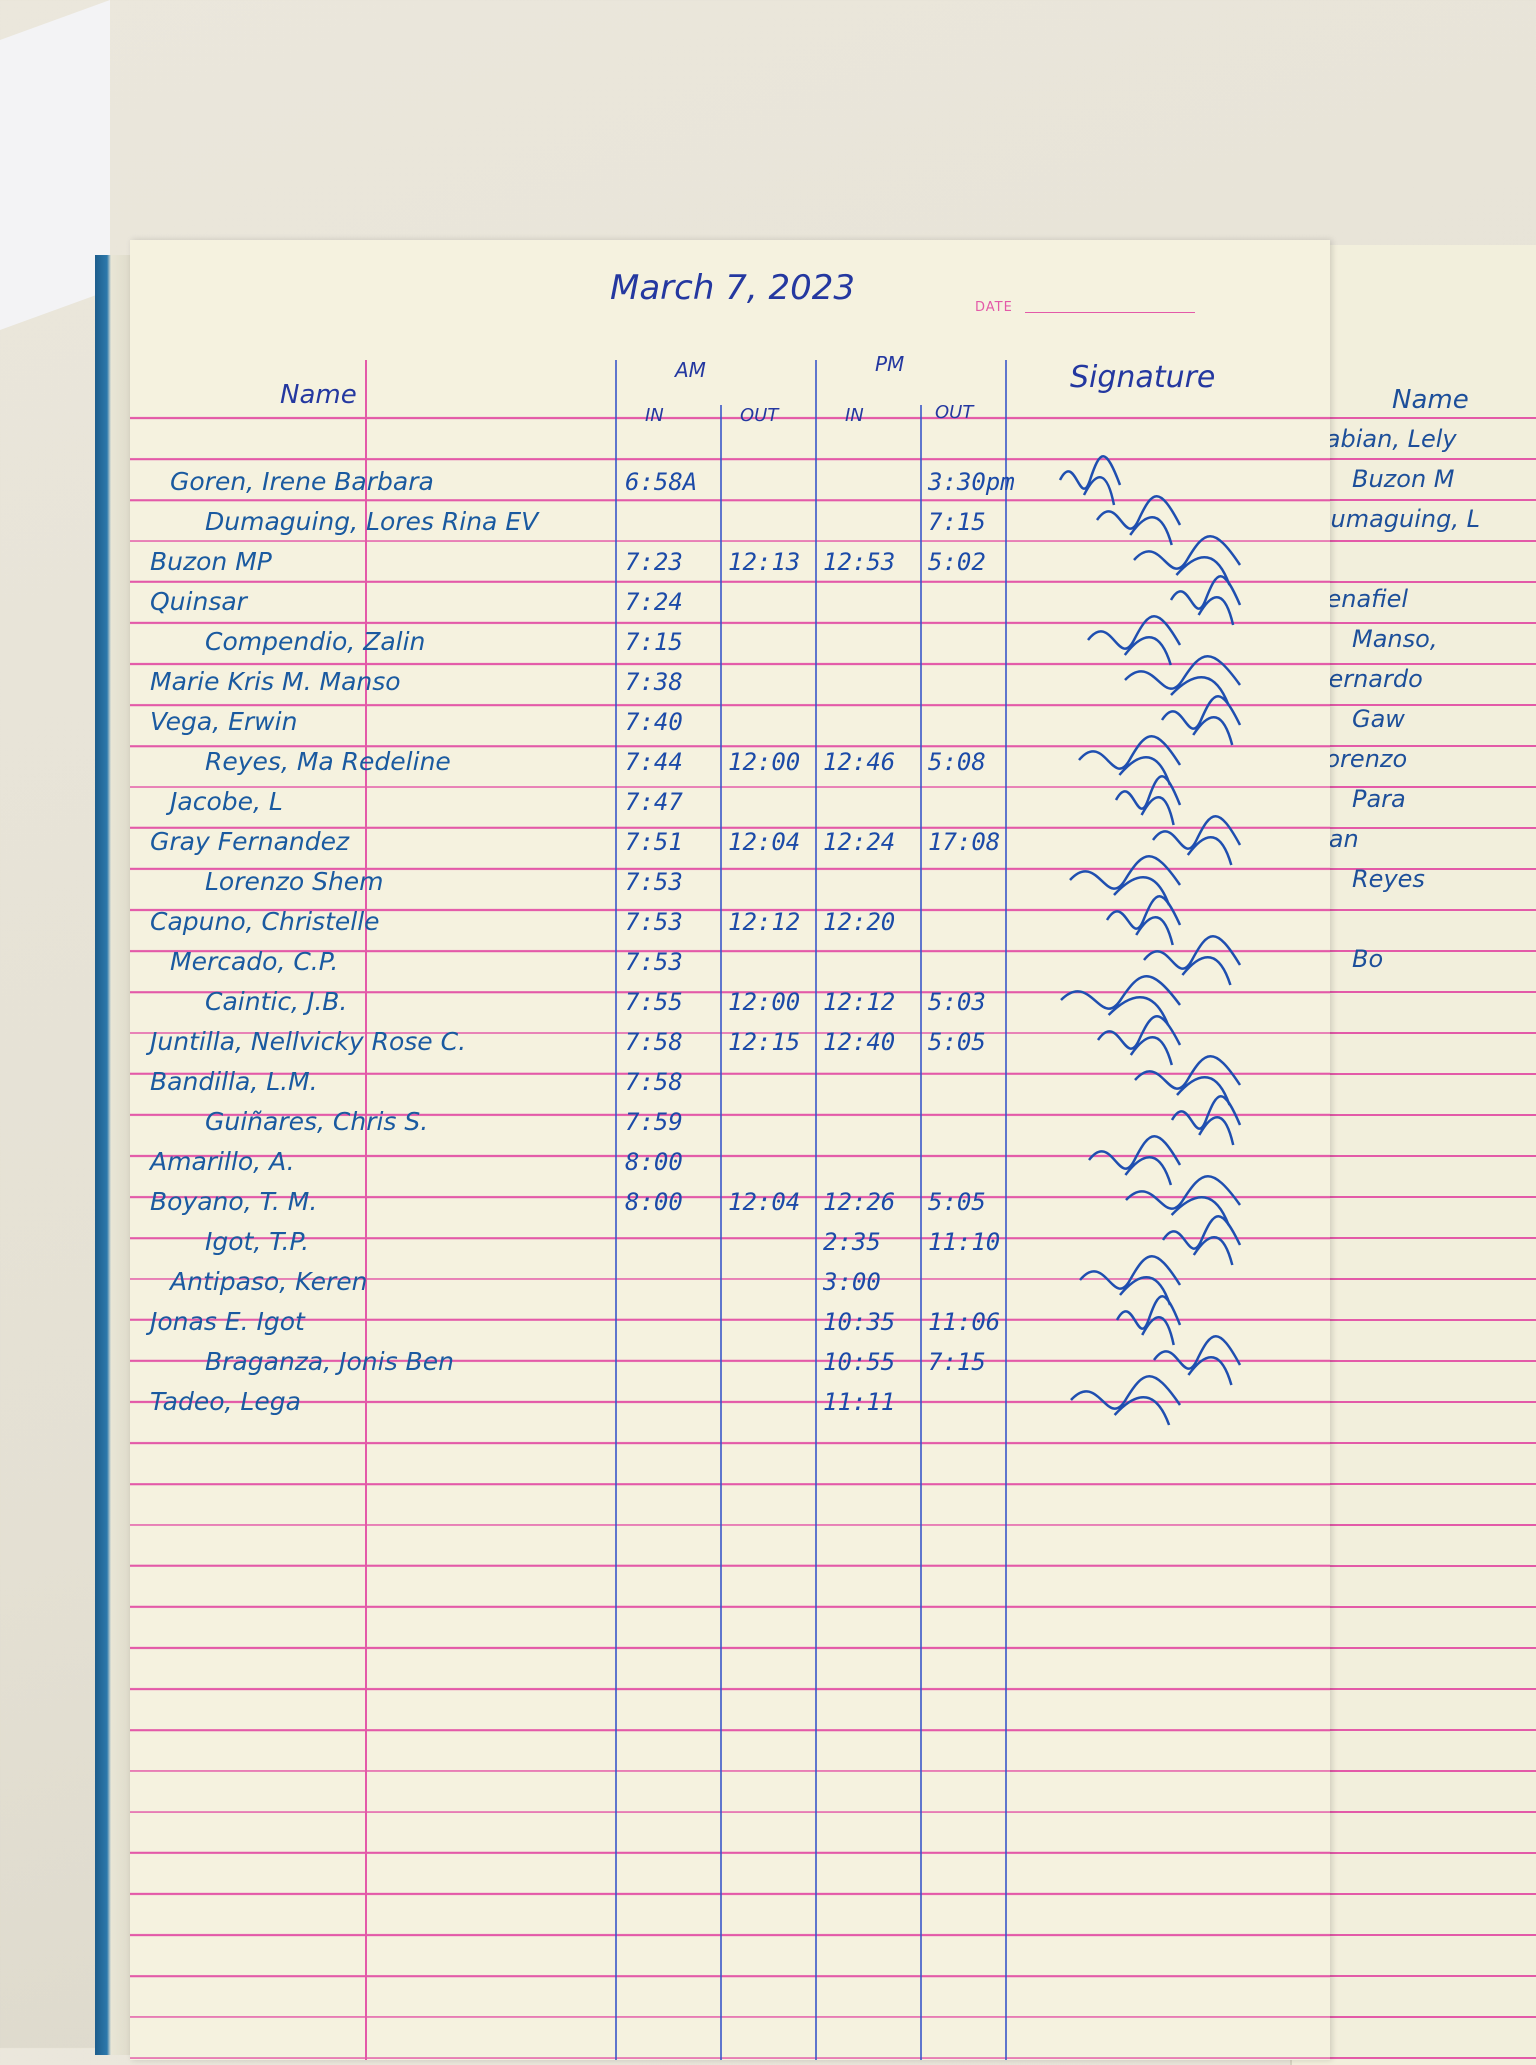 The width and height of the screenshot is (1536, 2065). What do you see at coordinates (764, 1042) in the screenshot?
I see `am-out-time: 12:15` at bounding box center [764, 1042].